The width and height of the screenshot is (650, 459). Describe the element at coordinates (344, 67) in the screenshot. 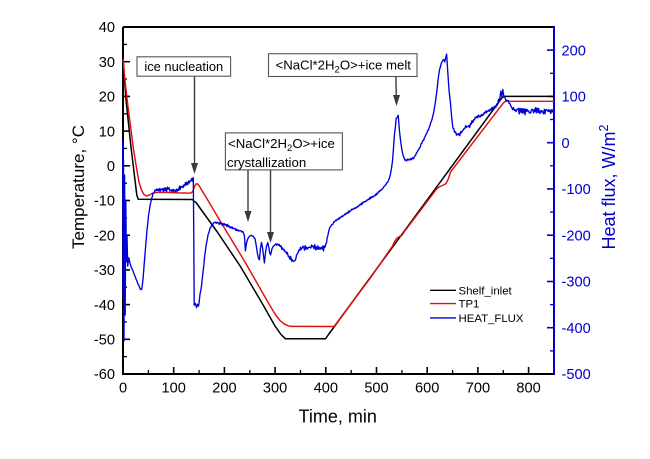

I see `svg-text: <NaCl*2H2O>+ice melt` at that location.